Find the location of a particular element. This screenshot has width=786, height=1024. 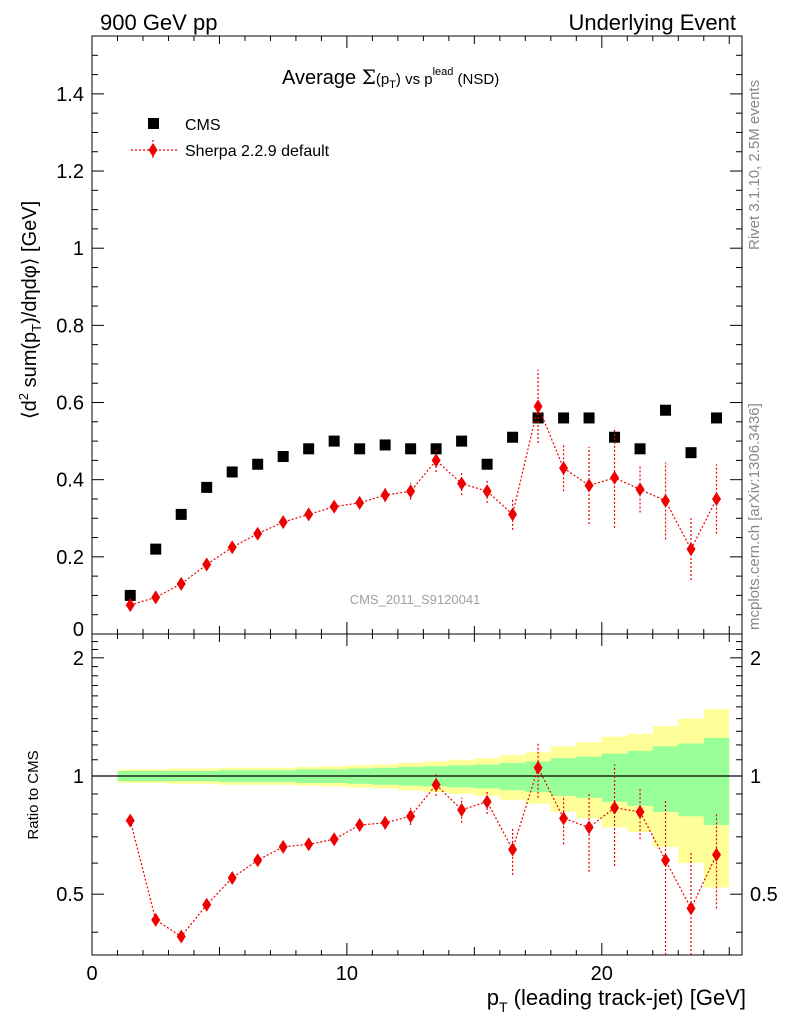

y-tick-label: 0 is located at coordinates (78, 630).